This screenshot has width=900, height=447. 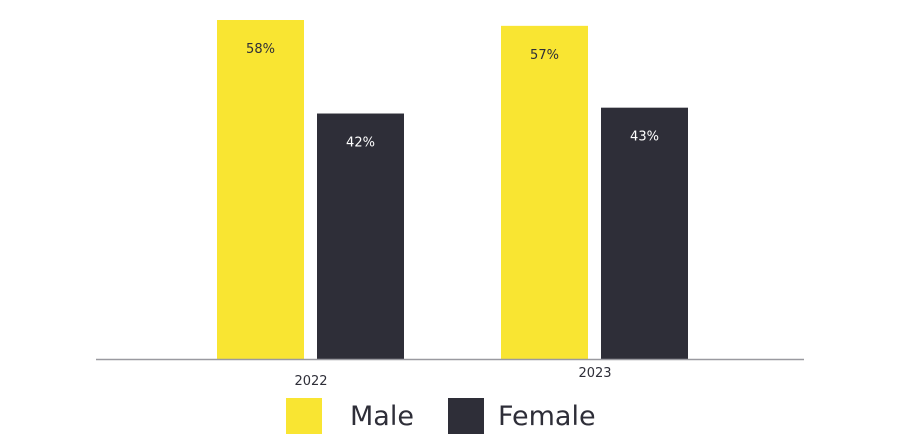 I want to click on bar-female-2023, so click(x=644, y=233).